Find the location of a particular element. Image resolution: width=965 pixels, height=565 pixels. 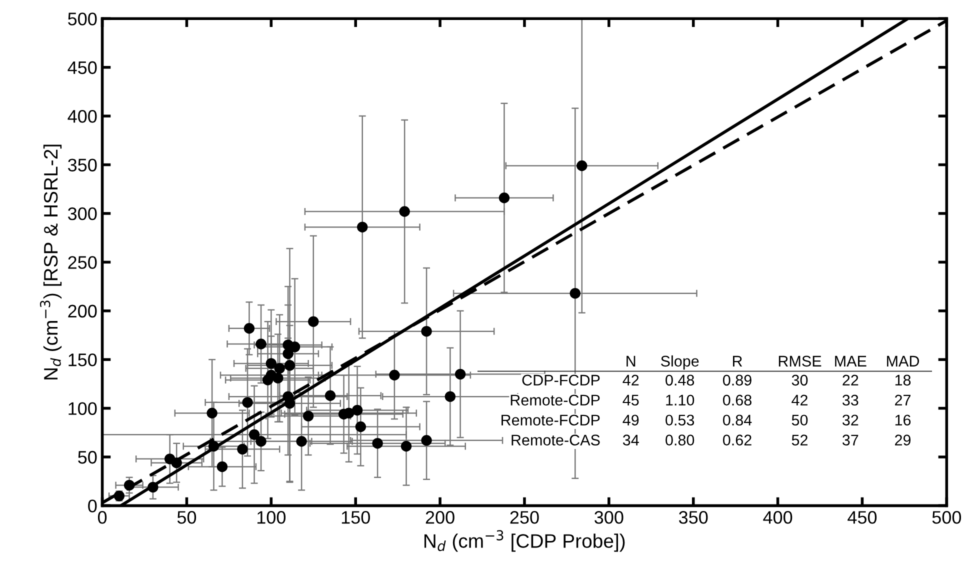

annotation: 18 is located at coordinates (903, 380).